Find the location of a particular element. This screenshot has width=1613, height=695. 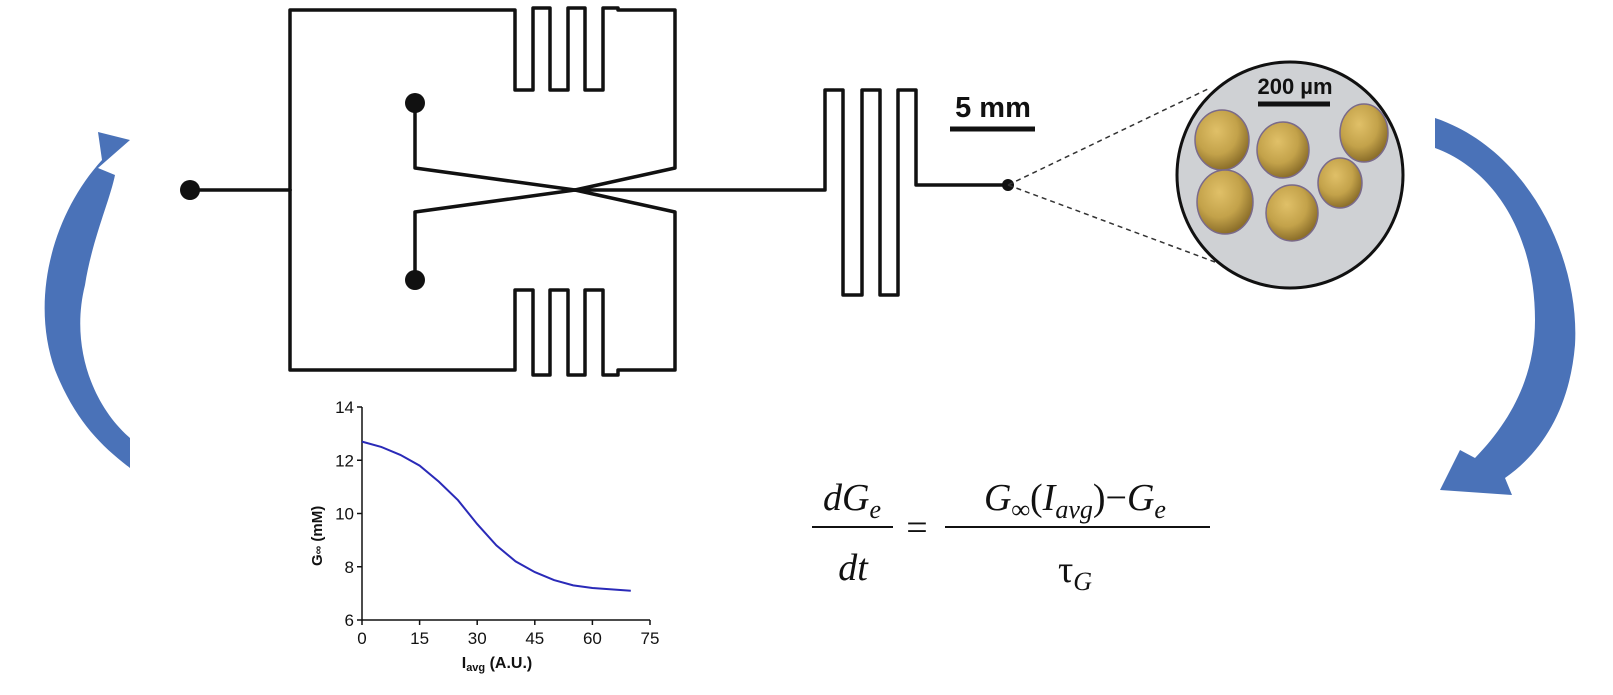

inset-border is located at coordinates (1290, 175).